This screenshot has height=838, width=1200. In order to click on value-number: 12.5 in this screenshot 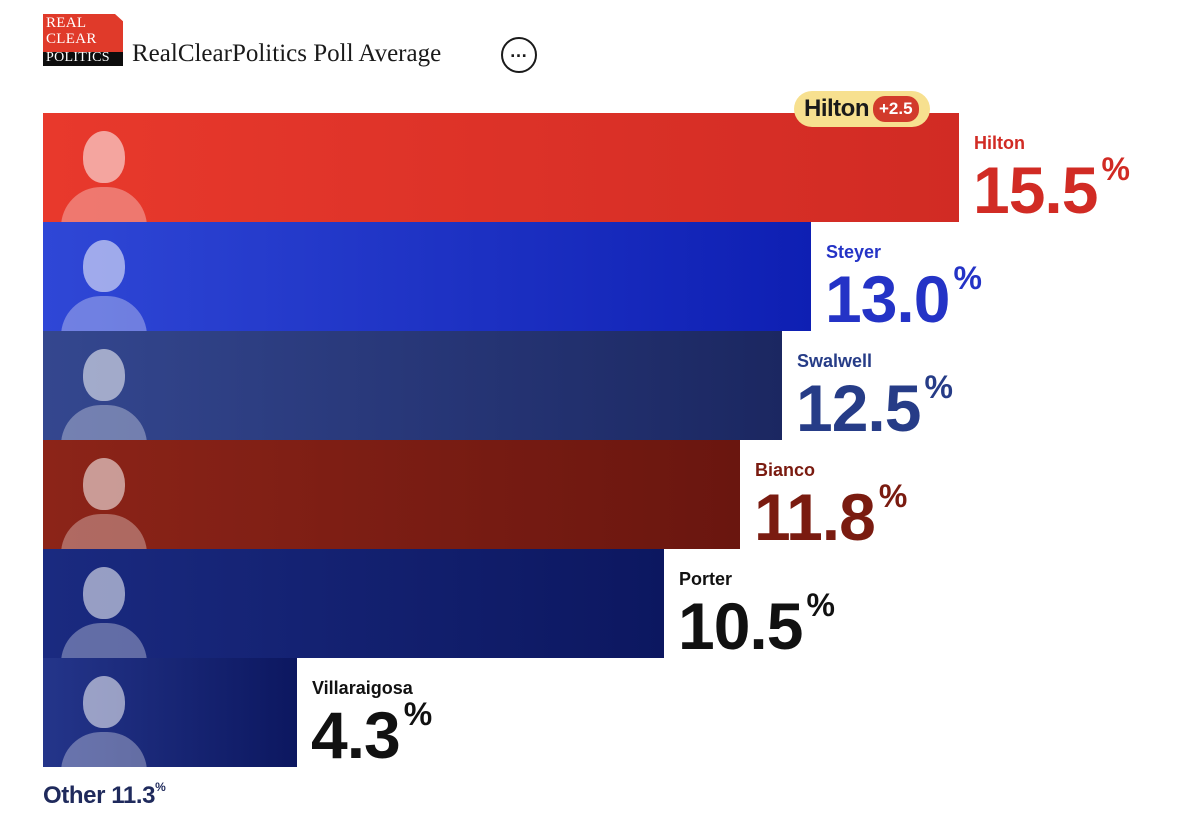, I will do `click(858, 408)`.